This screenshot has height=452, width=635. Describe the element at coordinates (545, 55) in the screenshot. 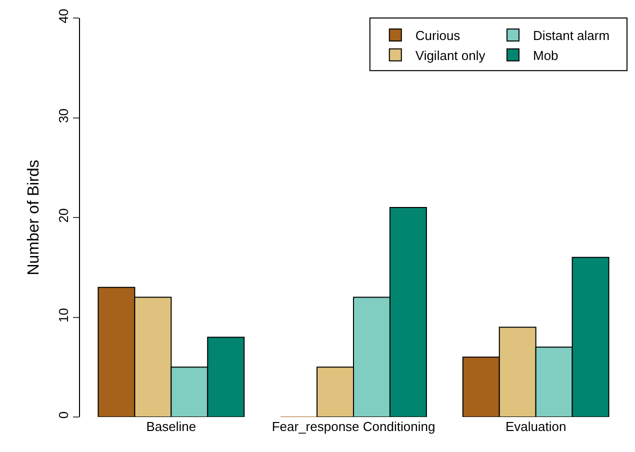

I see `legend-label: Mob` at that location.